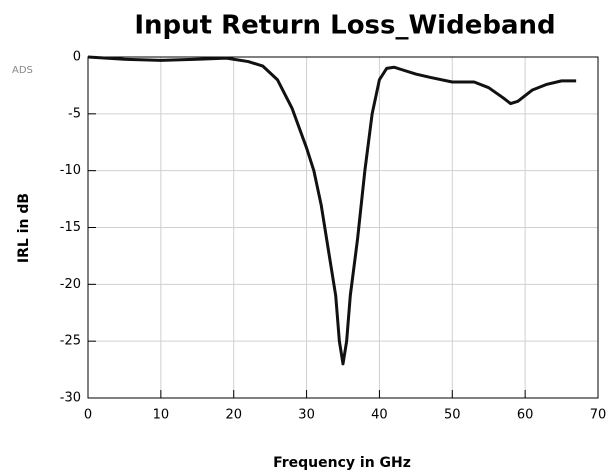  I want to click on y-tick-label: -20, so click(70, 284).